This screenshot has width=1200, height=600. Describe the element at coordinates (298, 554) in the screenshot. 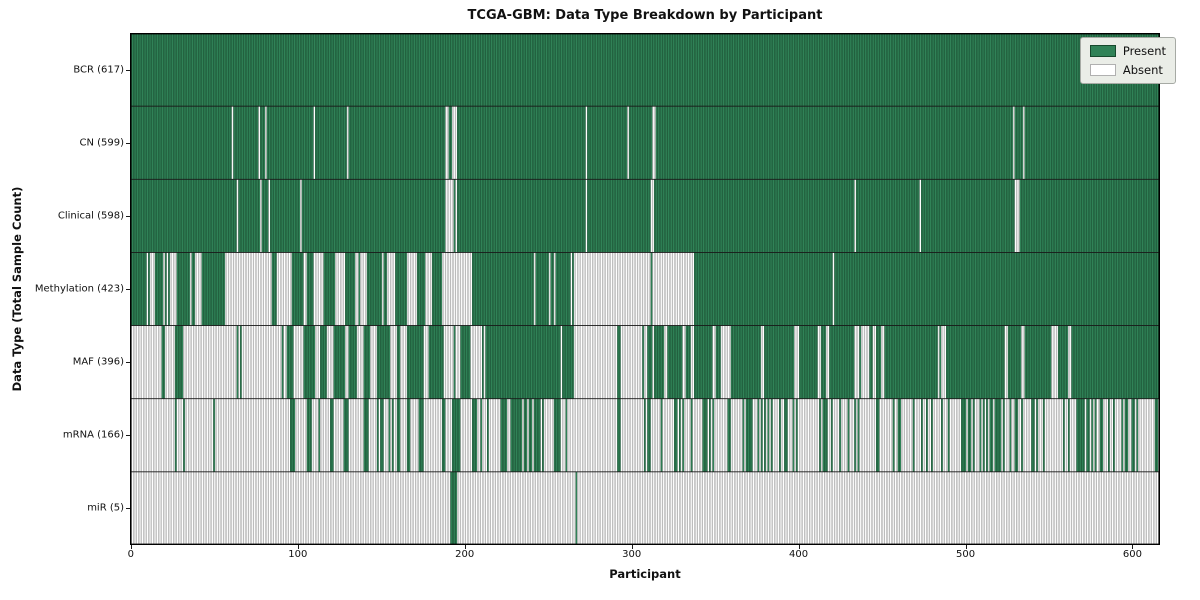

I see `x-tick-label-100: 100` at that location.